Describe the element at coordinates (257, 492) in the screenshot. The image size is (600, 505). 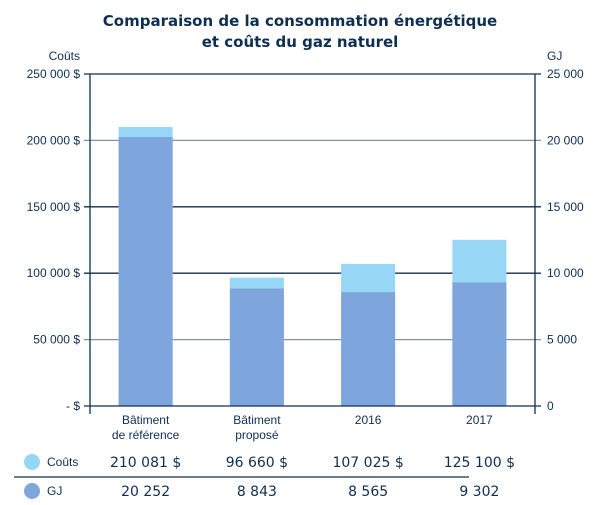
I see `table-value-gj: 8 843` at that location.